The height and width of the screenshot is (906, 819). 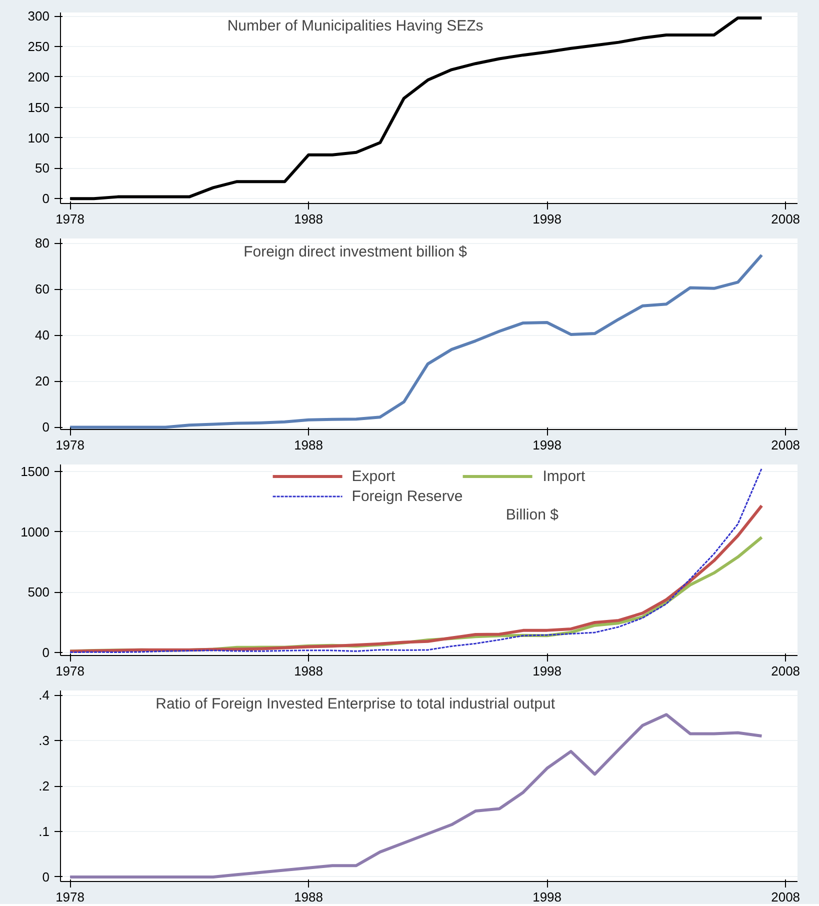 I want to click on y-tick-label: 300, so click(x=39, y=16).